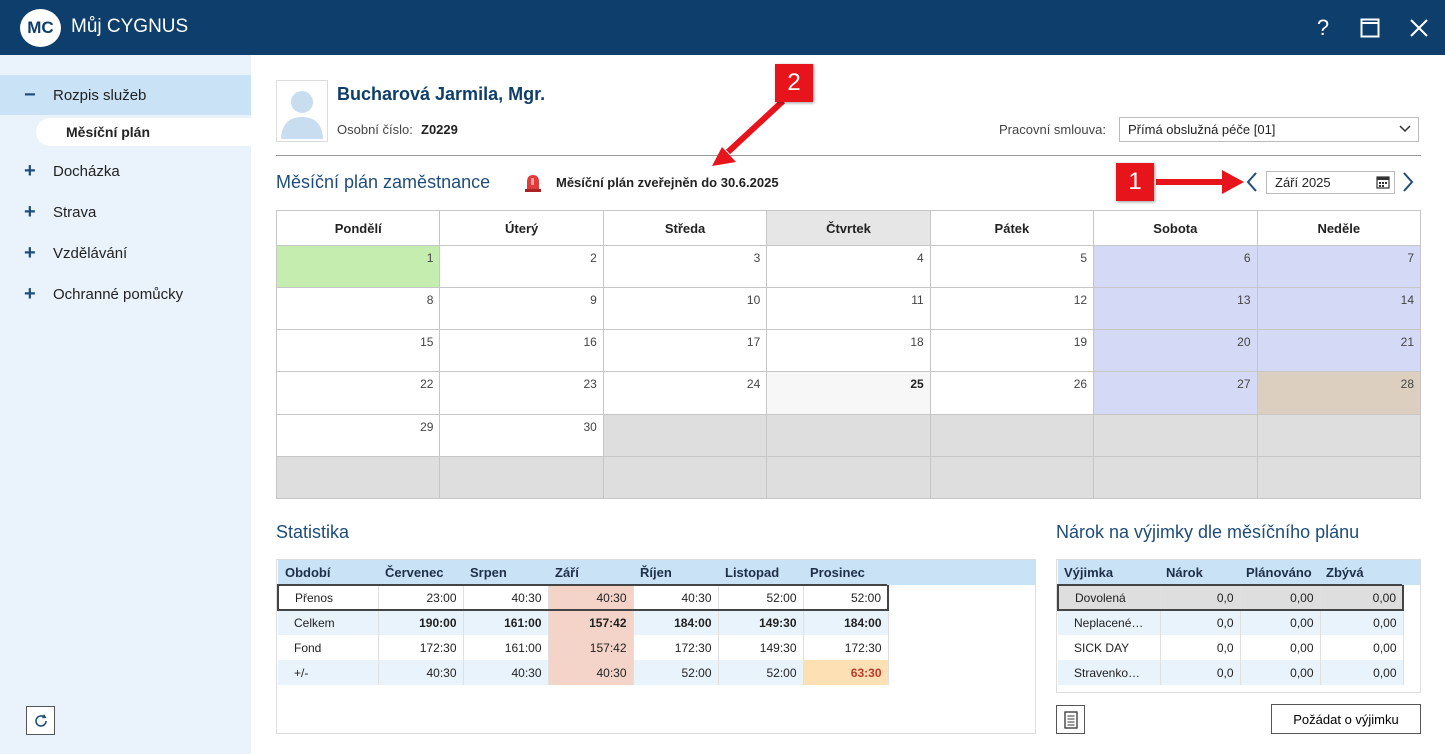  Describe the element at coordinates (86, 171) in the screenshot. I see `sidebar-item-label: Docházka` at that location.